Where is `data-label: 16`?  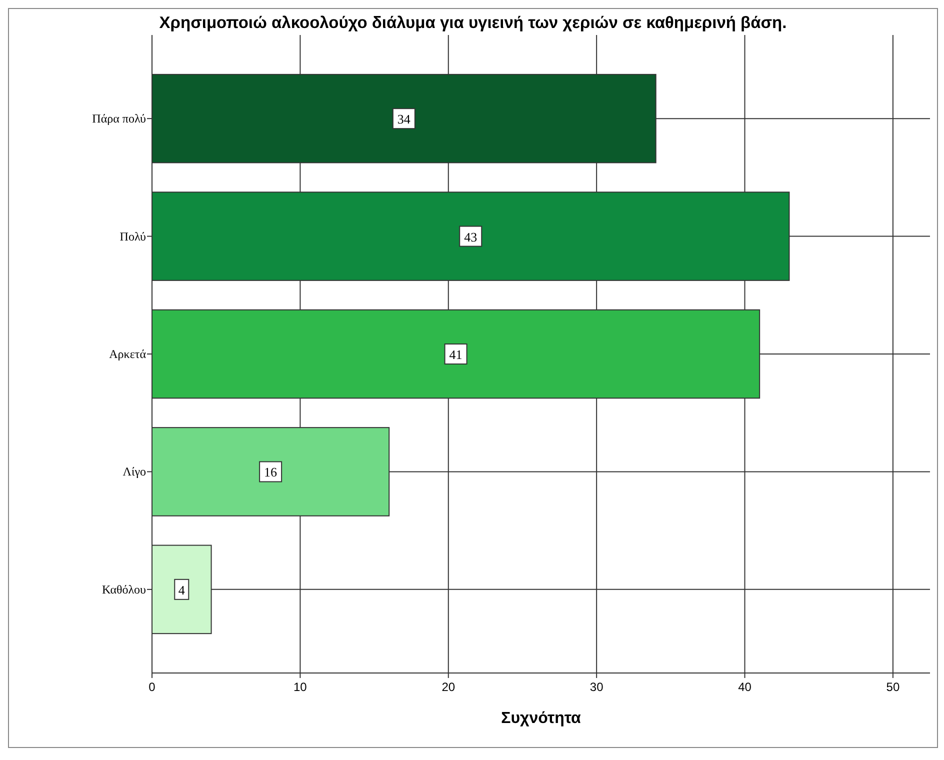 data-label: 16 is located at coordinates (271, 472).